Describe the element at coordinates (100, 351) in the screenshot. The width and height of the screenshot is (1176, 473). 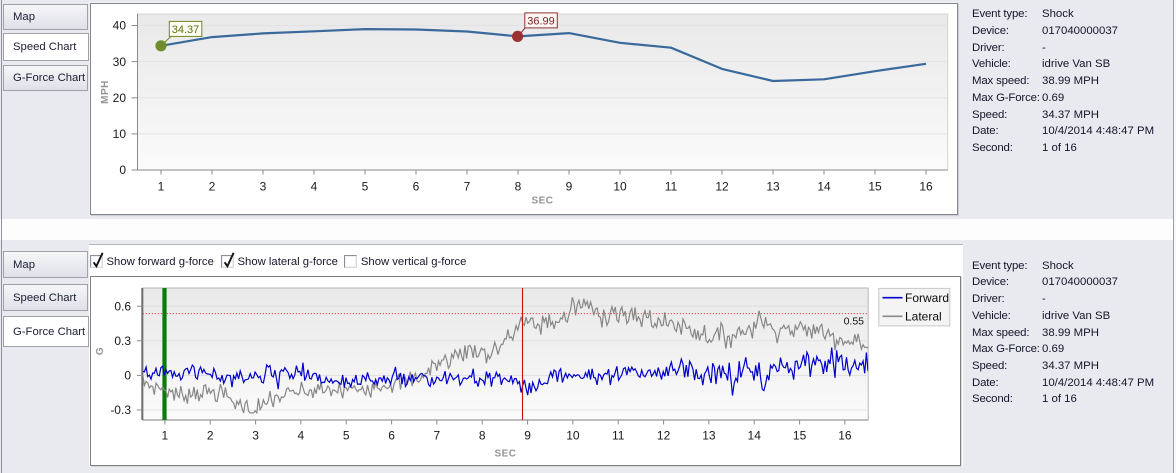
I see `svg-text: G` at that location.